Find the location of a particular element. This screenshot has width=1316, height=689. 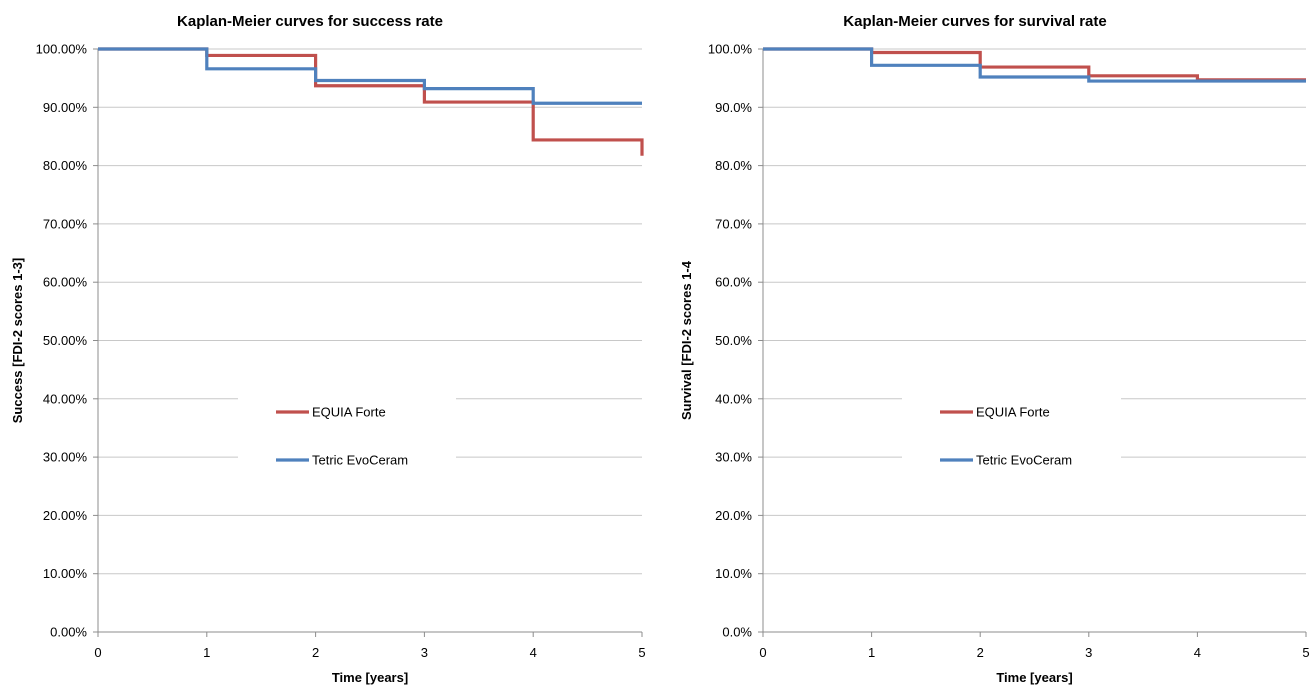

y-tick-label: 70.00% is located at coordinates (65, 223).